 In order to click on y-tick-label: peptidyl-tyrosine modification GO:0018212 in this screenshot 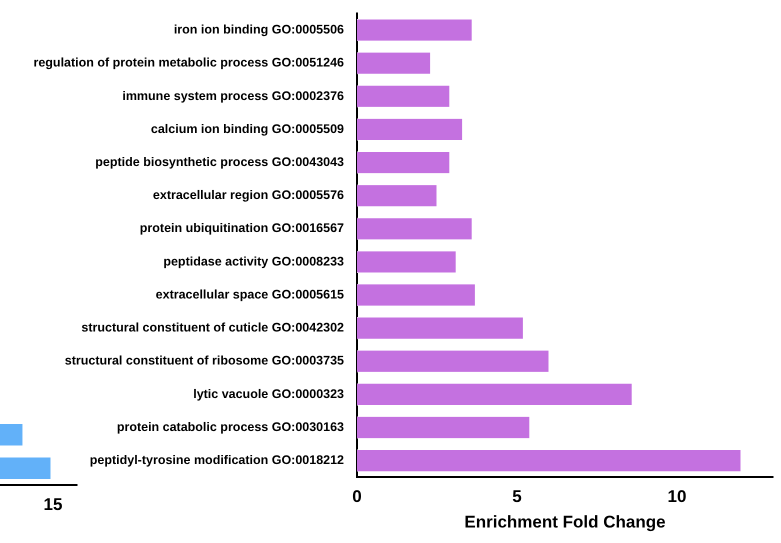, I will do `click(217, 460)`.